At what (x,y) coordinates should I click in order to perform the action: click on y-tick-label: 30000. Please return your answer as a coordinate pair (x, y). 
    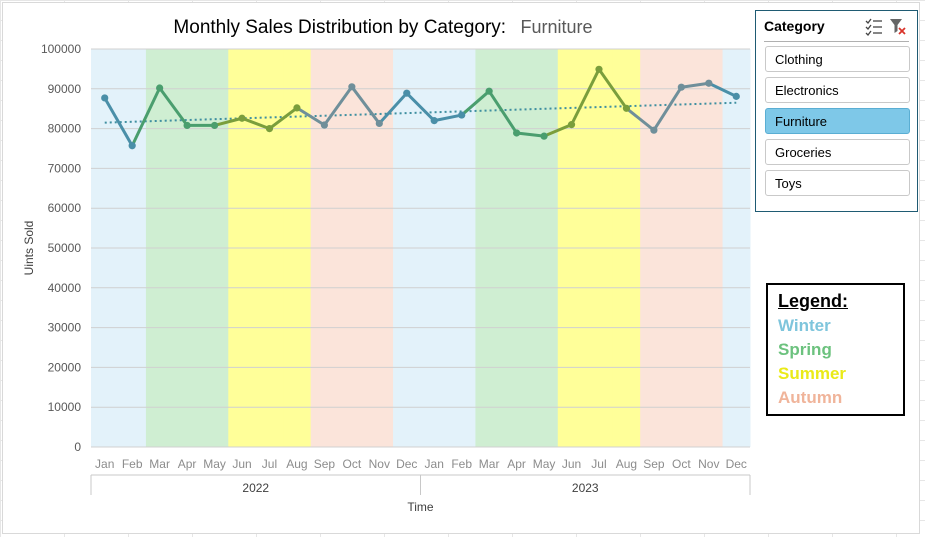
    Looking at the image, I should click on (65, 328).